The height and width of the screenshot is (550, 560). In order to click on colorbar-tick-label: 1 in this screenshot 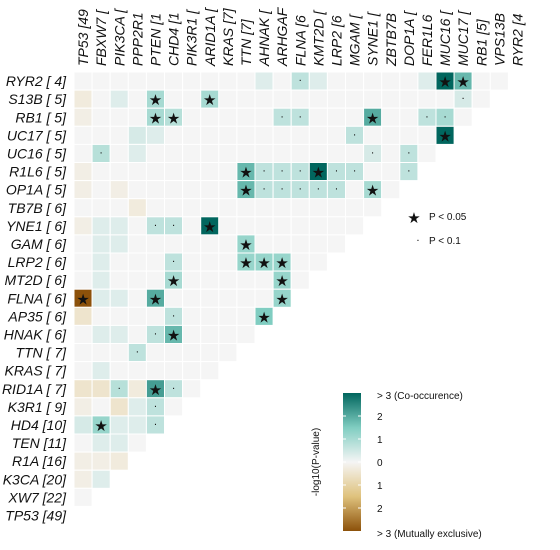, I will do `click(380, 486)`.